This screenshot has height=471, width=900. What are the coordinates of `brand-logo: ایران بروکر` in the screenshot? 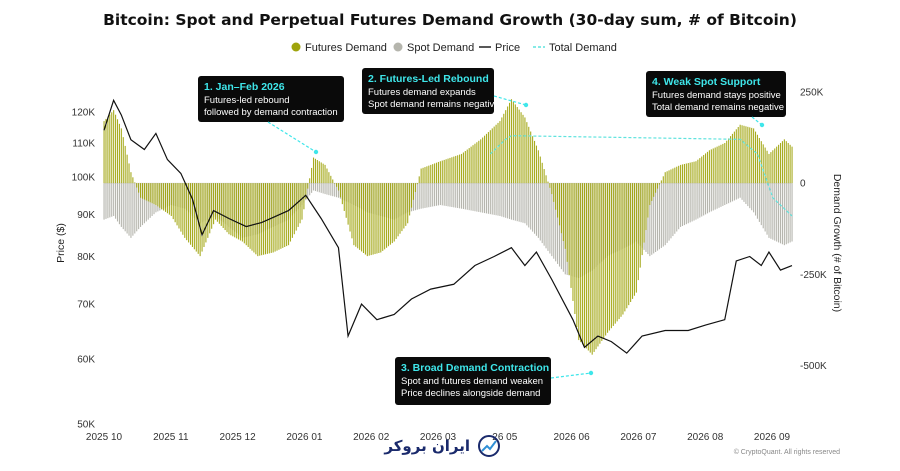 It's located at (441, 446).